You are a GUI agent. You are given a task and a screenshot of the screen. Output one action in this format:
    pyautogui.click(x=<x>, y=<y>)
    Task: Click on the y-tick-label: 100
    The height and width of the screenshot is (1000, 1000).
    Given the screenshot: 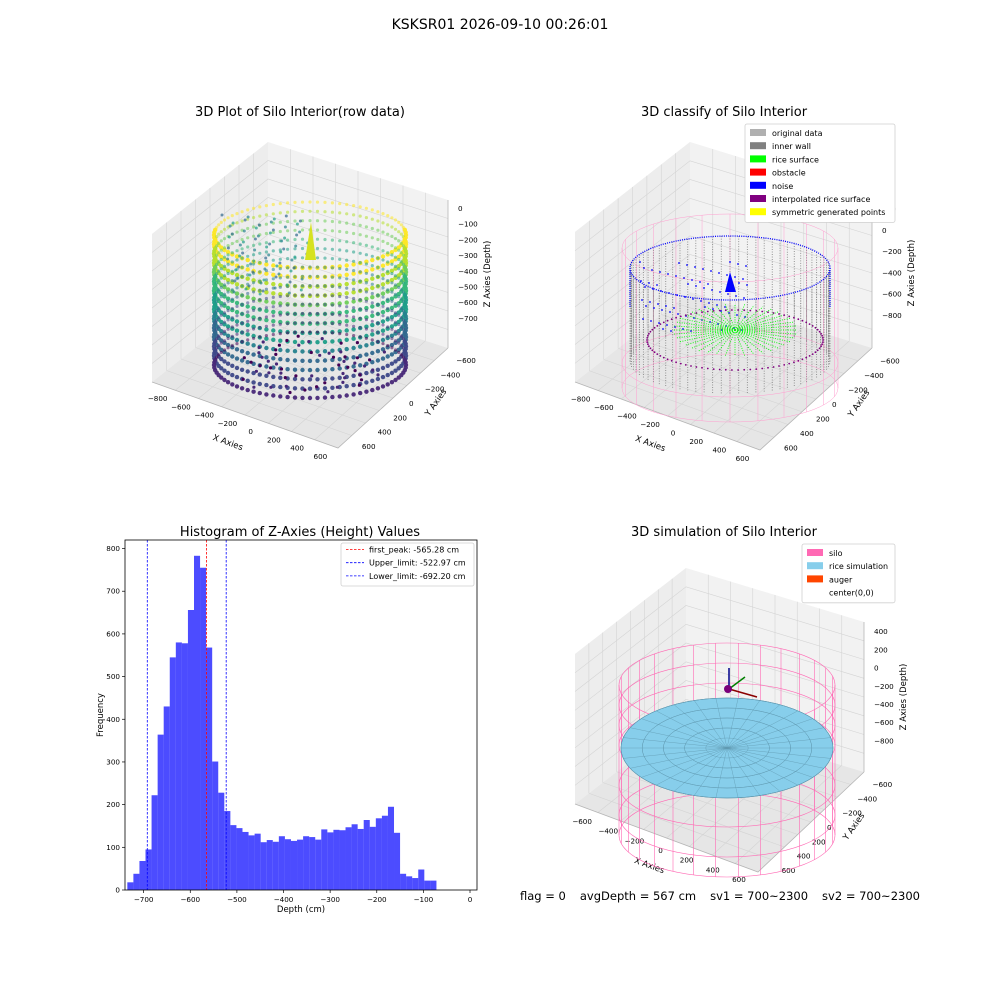 What is the action you would take?
    pyautogui.click(x=113, y=847)
    